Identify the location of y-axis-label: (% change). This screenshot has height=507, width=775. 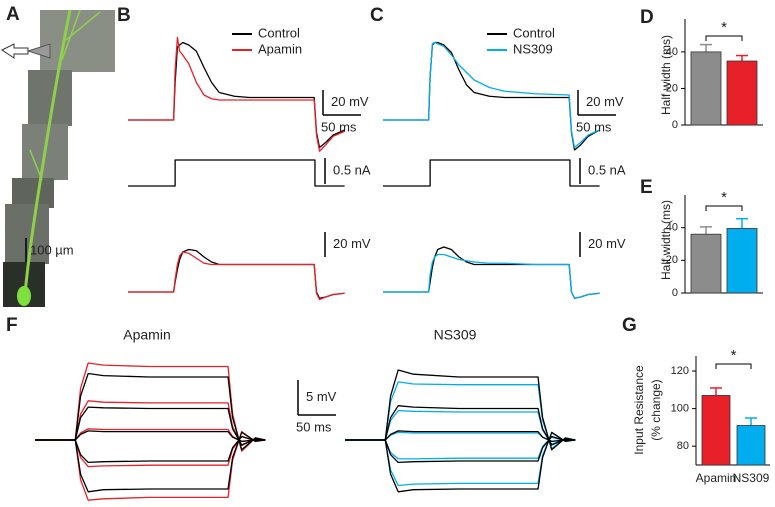
(656, 409).